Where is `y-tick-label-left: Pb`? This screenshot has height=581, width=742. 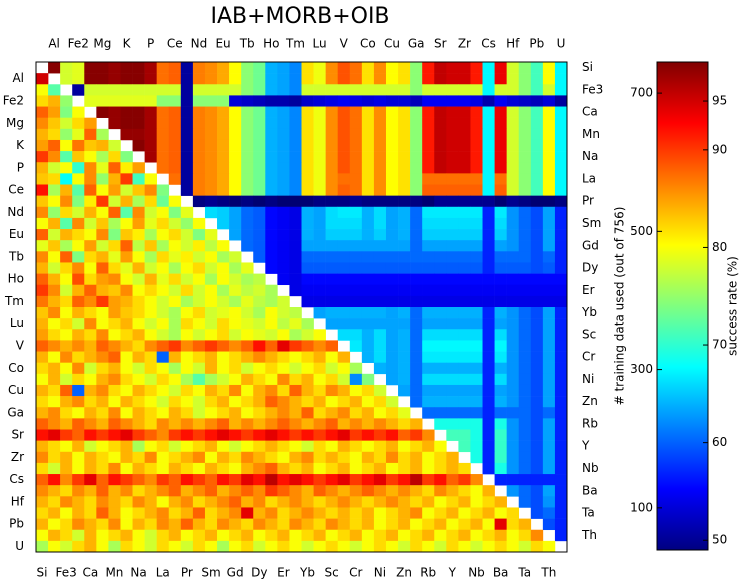 y-tick-label-left: Pb is located at coordinates (16, 524).